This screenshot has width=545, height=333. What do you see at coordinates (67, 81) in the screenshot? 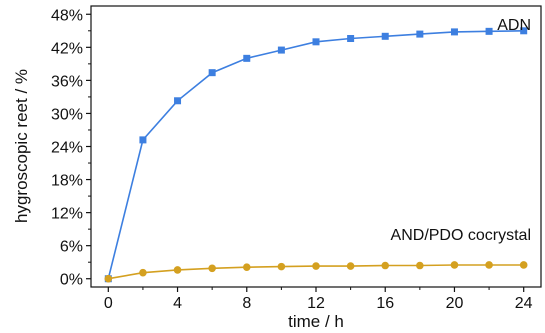
I see `y-tick-label: 36%` at bounding box center [67, 81].